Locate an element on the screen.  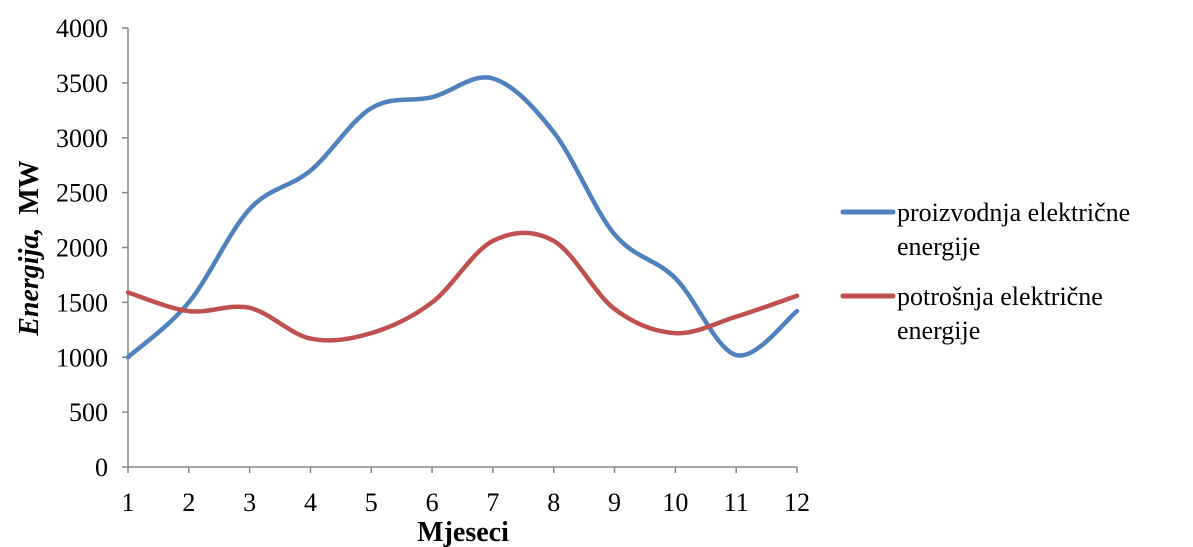
y-tick-label: 4000 is located at coordinates (82, 28).